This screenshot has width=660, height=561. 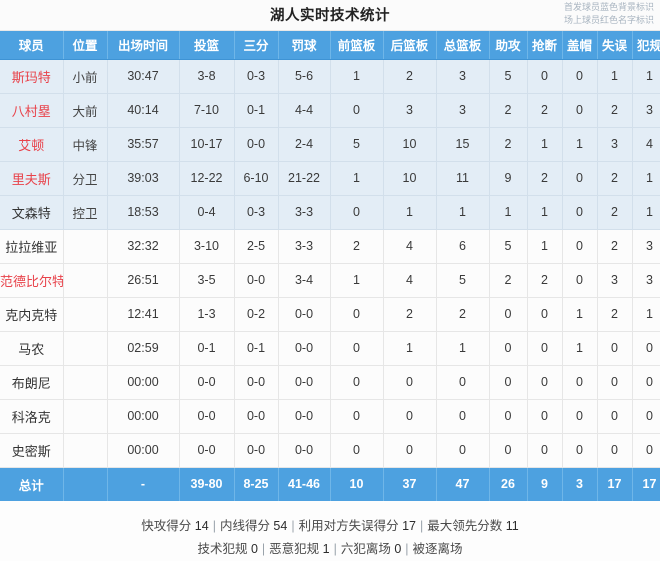 I want to click on column-header-10: 抢断, so click(x=545, y=45).